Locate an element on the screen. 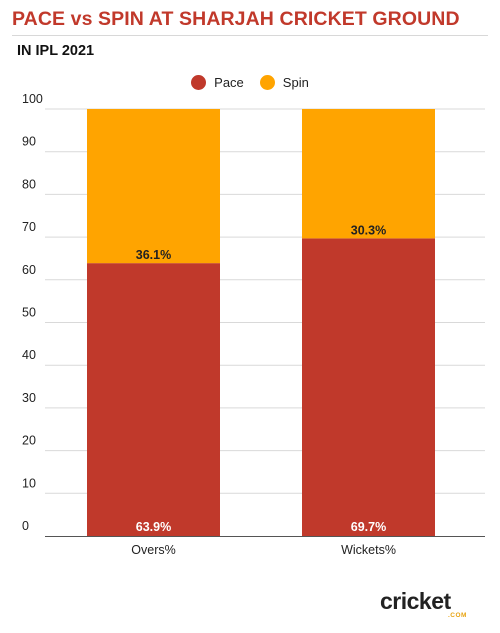  legend-label-spin: Spin is located at coordinates (295, 82).